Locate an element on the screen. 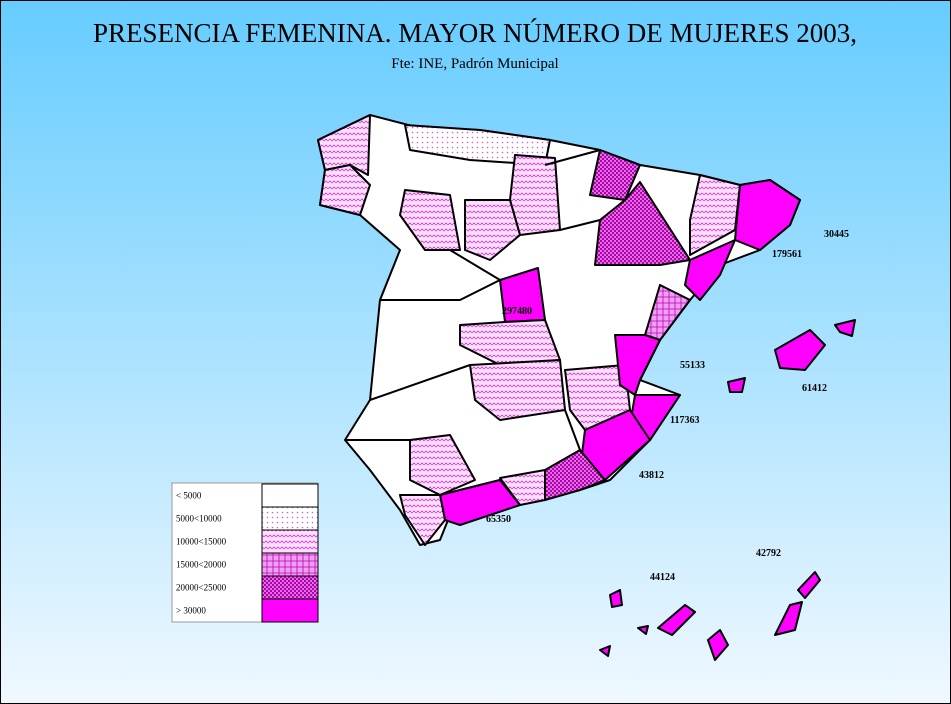  value-label: 65350 is located at coordinates (498, 519).